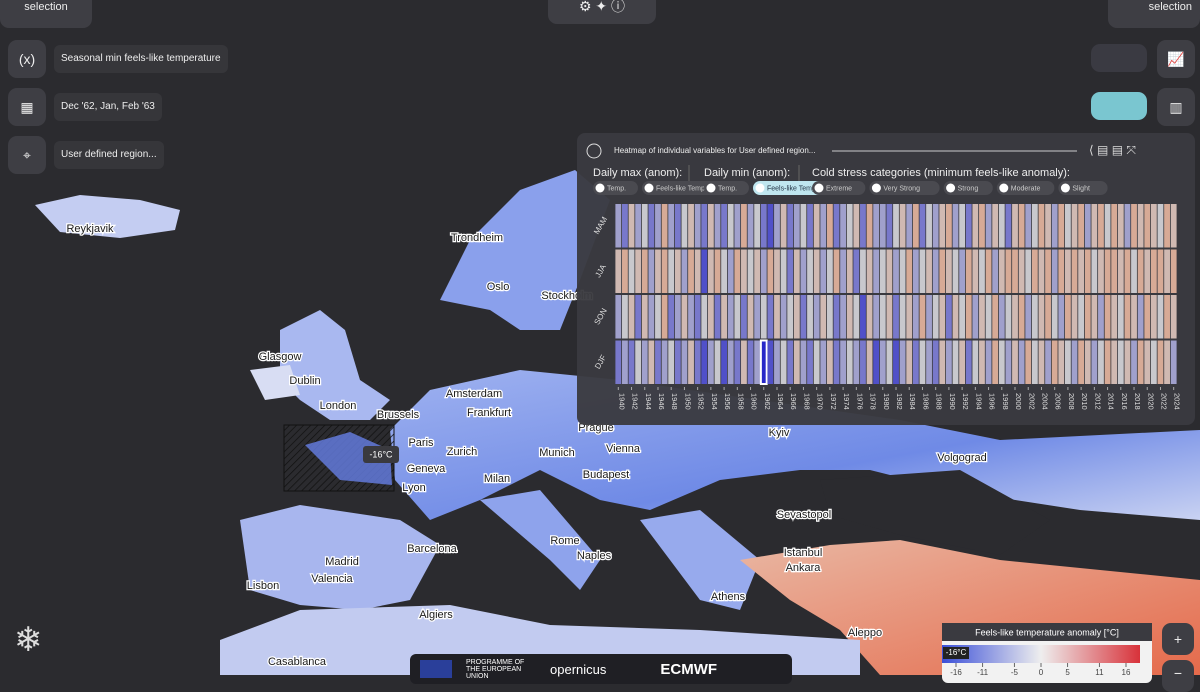 Image resolution: width=1200 pixels, height=692 pixels. What do you see at coordinates (1154, 14) in the screenshot?
I see `visualise-button: Visualise your selection` at bounding box center [1154, 14].